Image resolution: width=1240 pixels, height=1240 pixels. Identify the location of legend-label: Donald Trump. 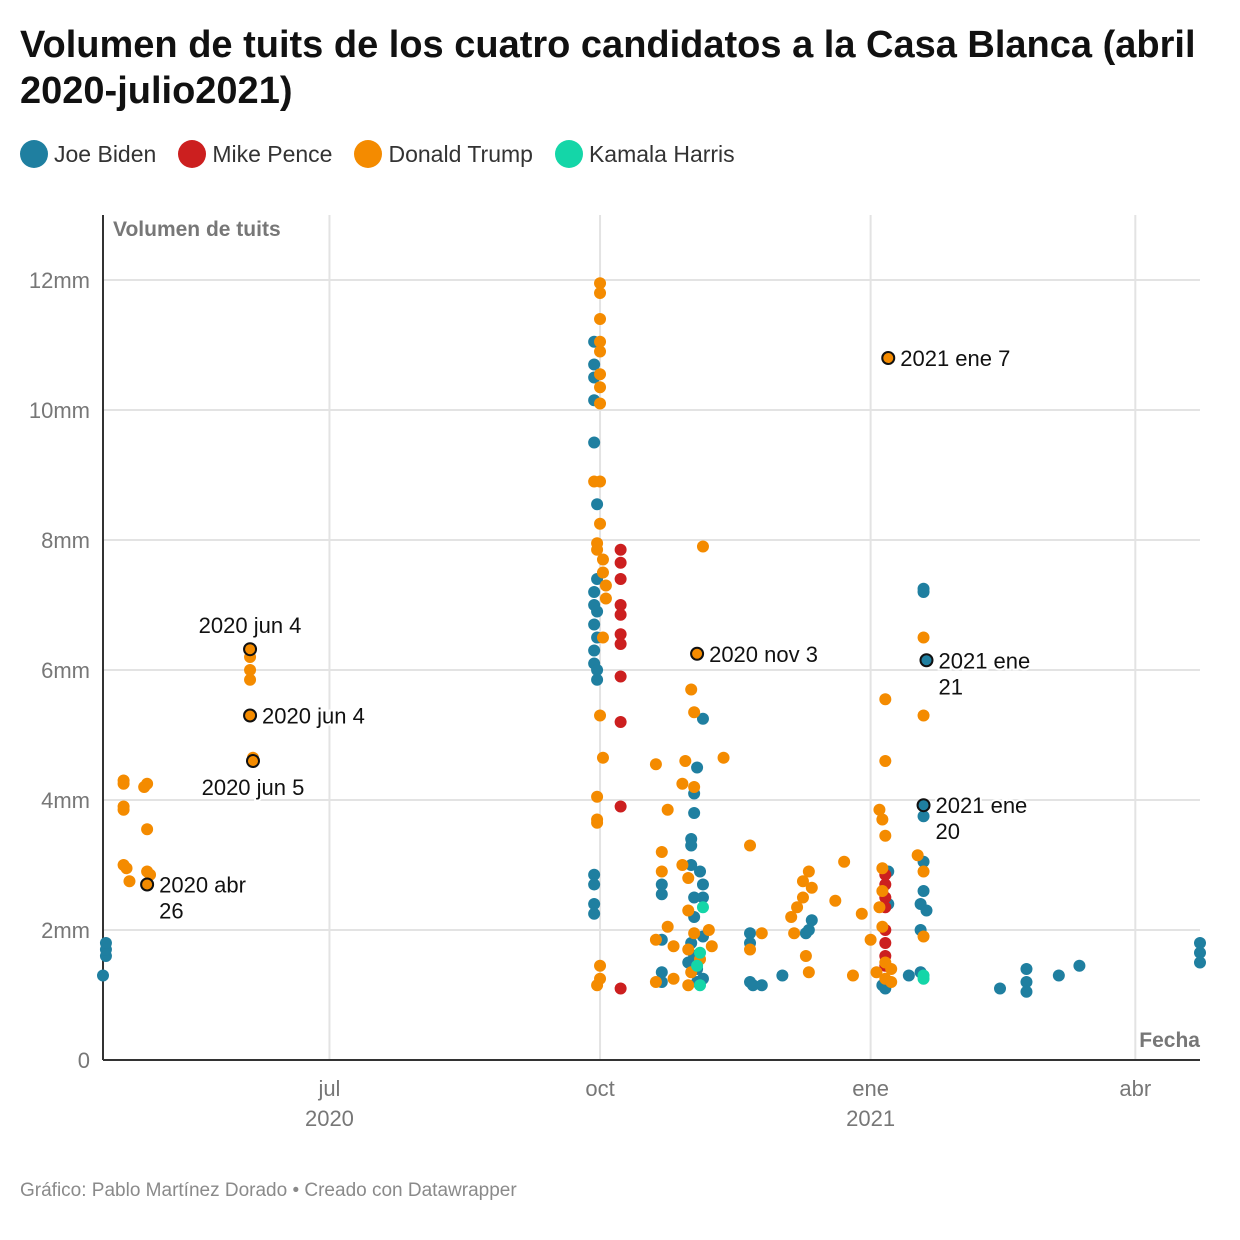
(460, 153).